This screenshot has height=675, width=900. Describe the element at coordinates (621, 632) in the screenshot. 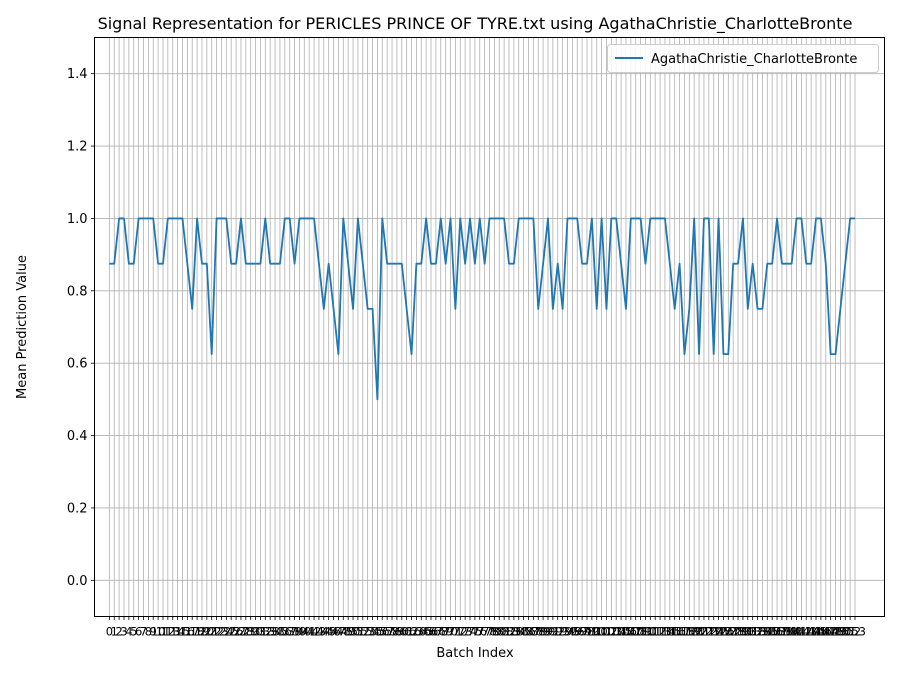

I see `x-tick-label: 105` at that location.